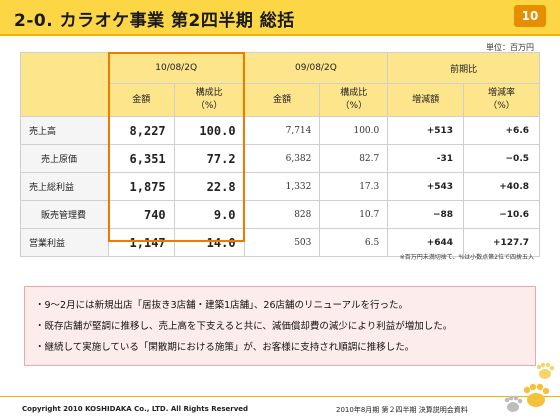 The image size is (560, 420). What do you see at coordinates (141, 100) in the screenshot?
I see `col-current-amount: 金額` at bounding box center [141, 100].